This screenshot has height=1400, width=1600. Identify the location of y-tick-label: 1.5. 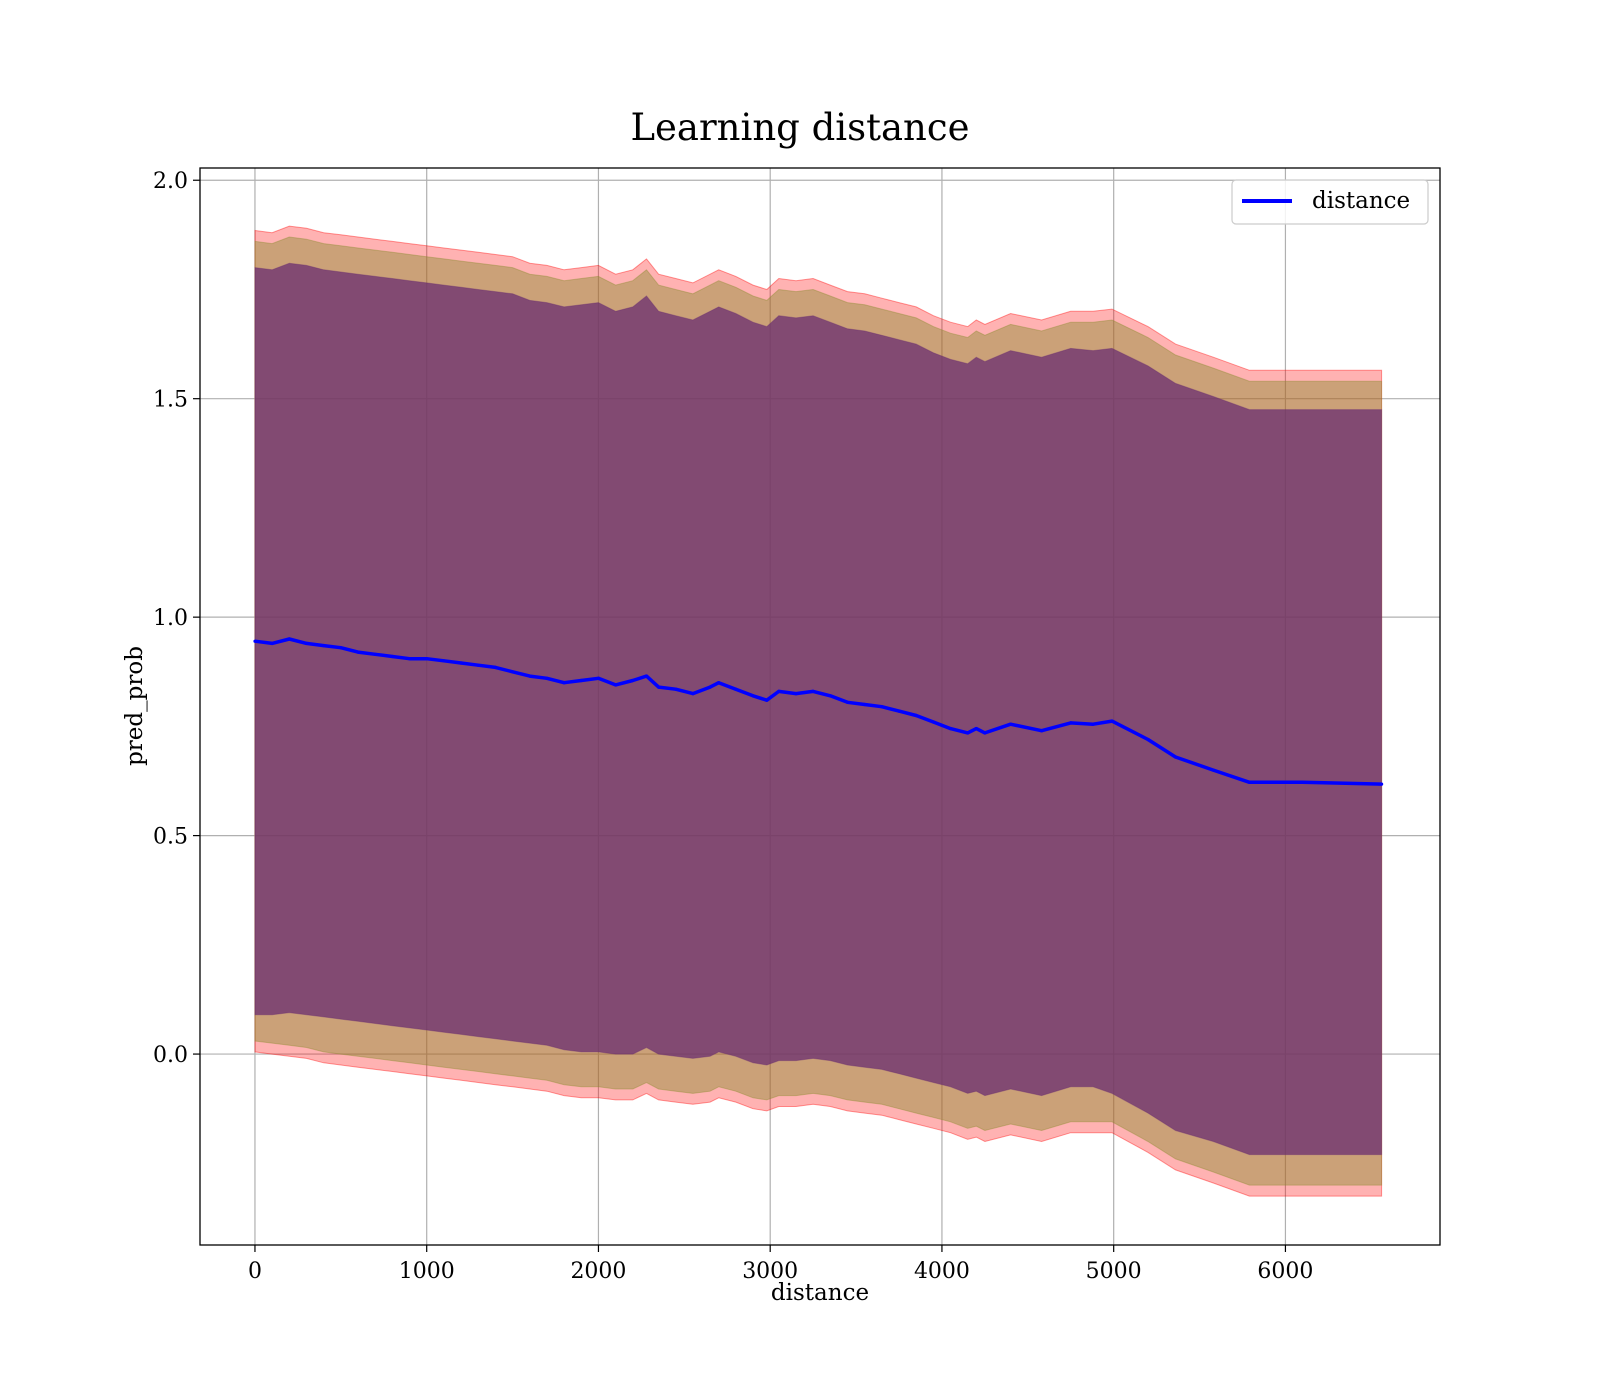
(170, 400).